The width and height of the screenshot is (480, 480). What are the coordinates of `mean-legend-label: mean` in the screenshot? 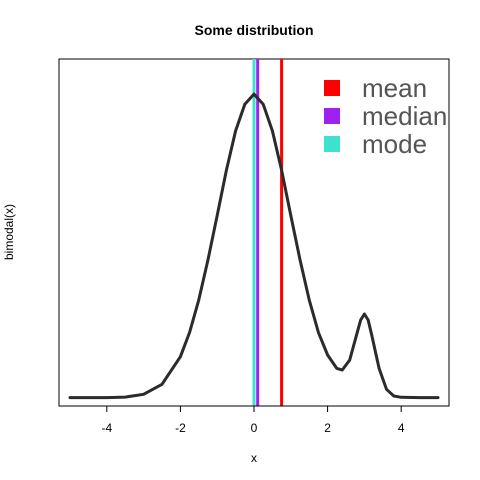 It's located at (394, 88).